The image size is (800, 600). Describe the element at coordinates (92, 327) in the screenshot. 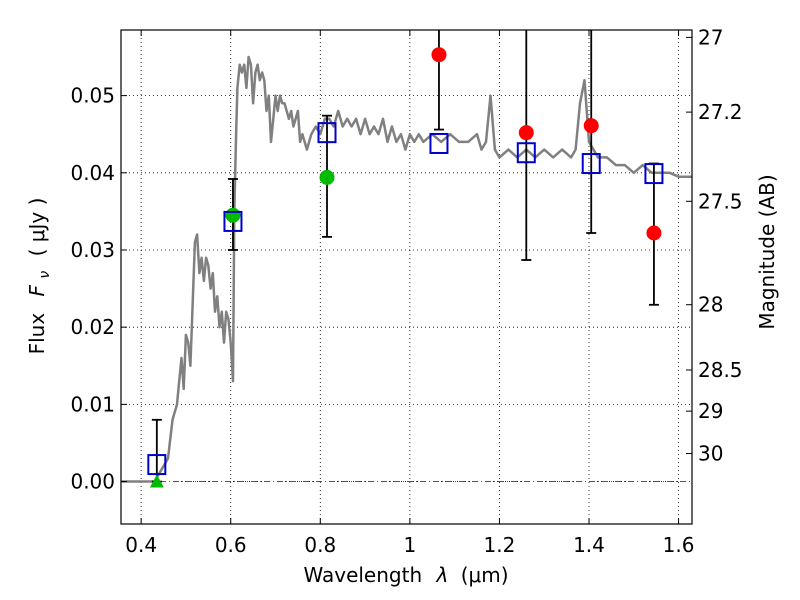

I see `y-tick-label: 0.02` at that location.